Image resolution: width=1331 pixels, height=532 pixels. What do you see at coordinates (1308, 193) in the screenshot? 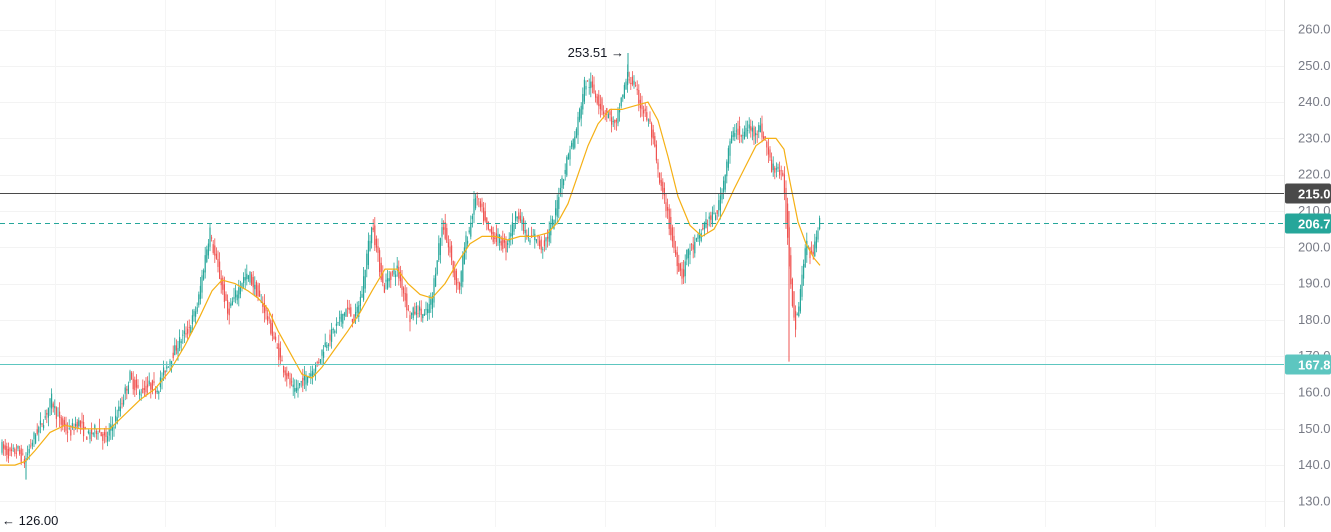
I see `price-badge: 215.0` at bounding box center [1308, 193].